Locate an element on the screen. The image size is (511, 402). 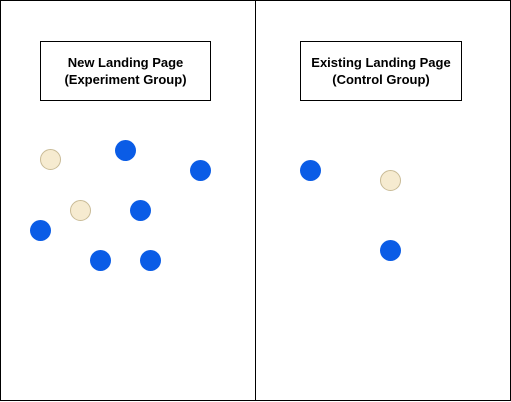
experiment-group-label: New Landing Page (Experiment Group) is located at coordinates (125, 71).